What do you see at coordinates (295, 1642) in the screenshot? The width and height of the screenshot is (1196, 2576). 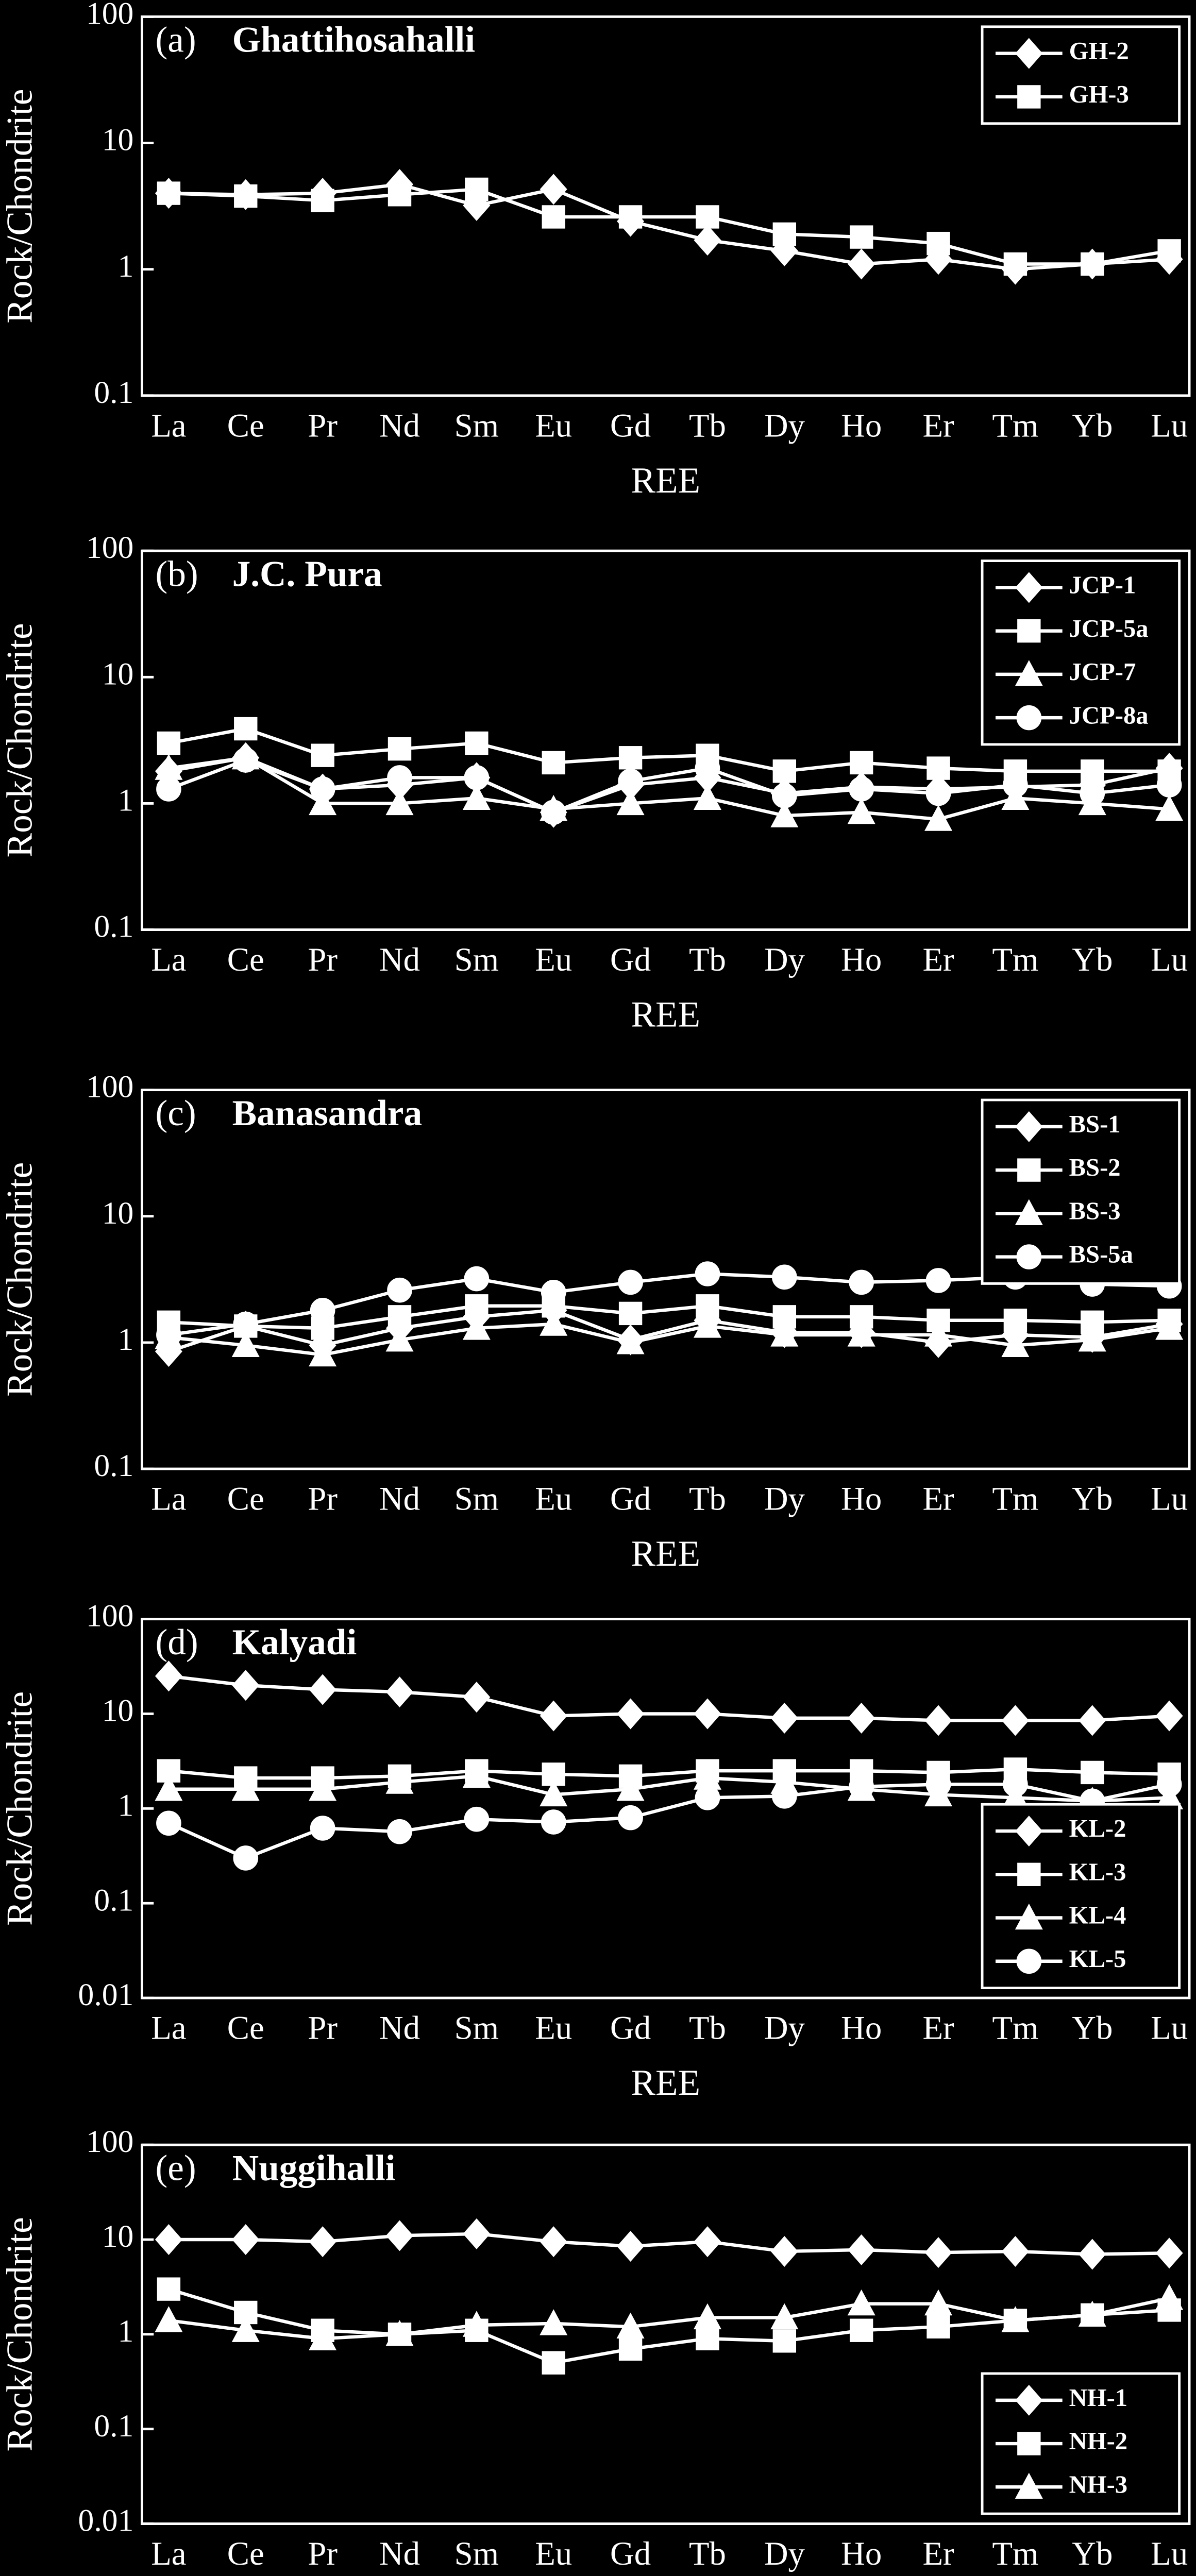 I see `chart-title: Kalyadi` at bounding box center [295, 1642].